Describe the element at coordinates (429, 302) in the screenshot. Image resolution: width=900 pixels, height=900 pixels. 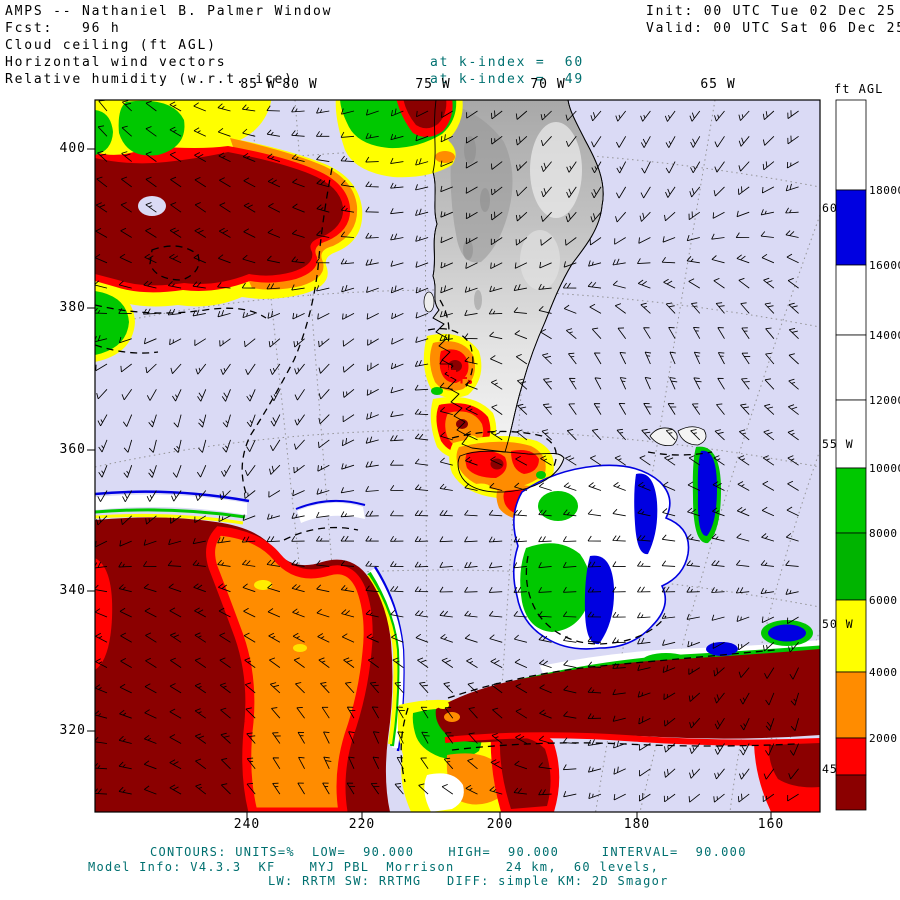
I see `coastal-island` at that location.